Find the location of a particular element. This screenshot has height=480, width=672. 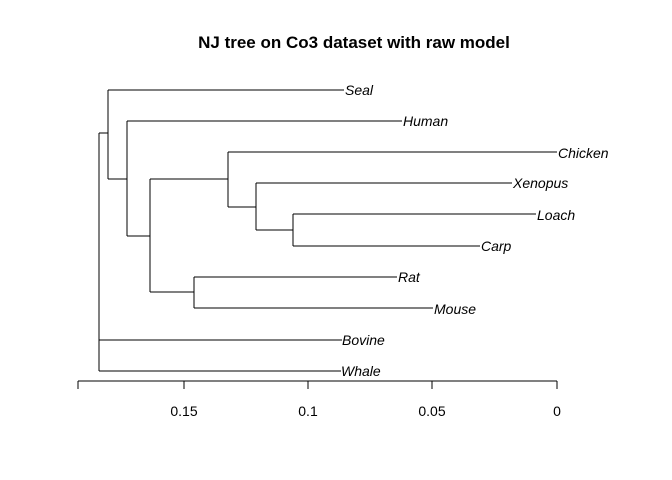

leaf-label-whale: Whale is located at coordinates (361, 371).